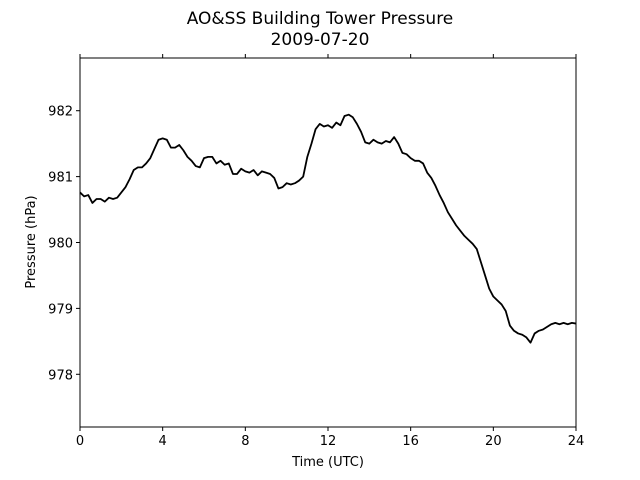  What do you see at coordinates (576, 441) in the screenshot?
I see `x-tick-label: 24` at bounding box center [576, 441].